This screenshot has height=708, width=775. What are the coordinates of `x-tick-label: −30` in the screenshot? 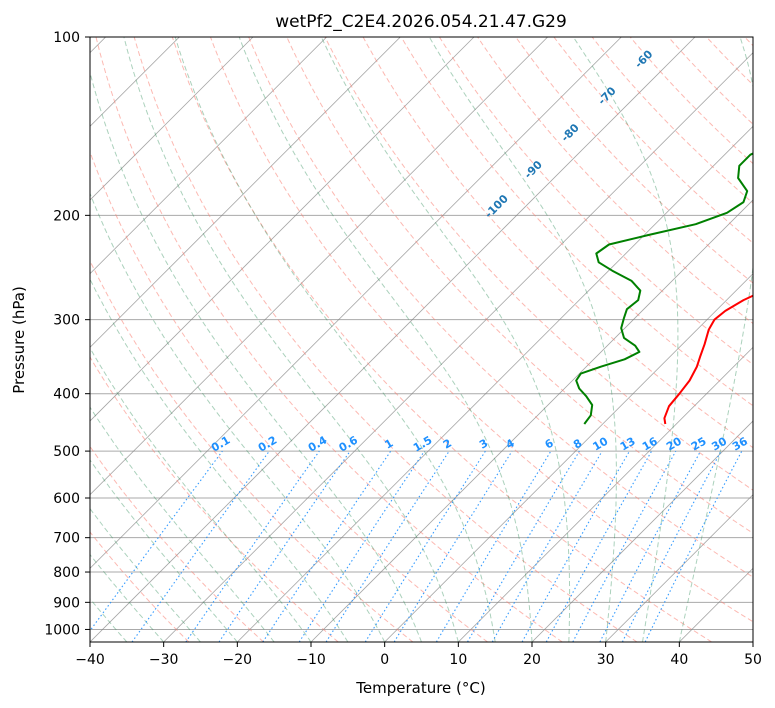 It's located at (164, 660).